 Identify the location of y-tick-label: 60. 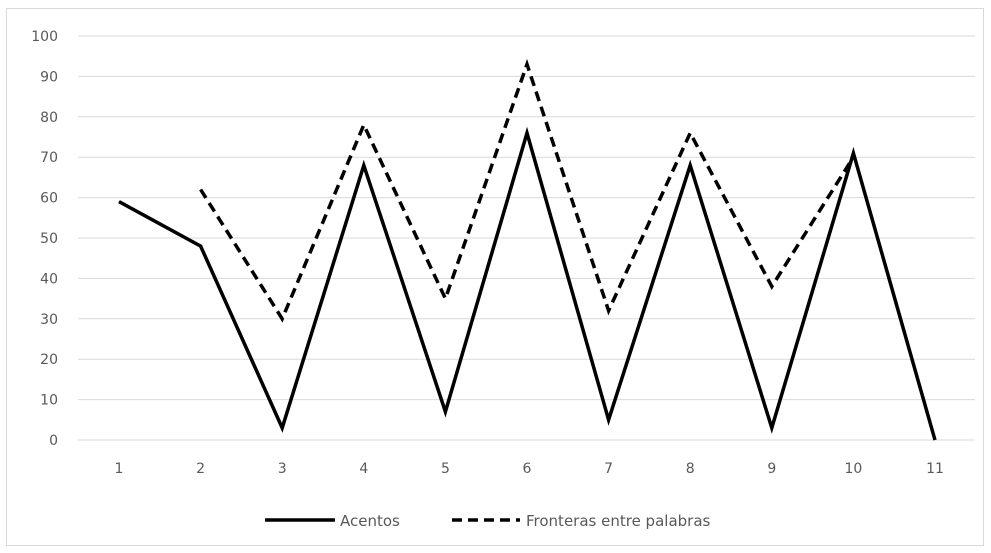
(49, 199).